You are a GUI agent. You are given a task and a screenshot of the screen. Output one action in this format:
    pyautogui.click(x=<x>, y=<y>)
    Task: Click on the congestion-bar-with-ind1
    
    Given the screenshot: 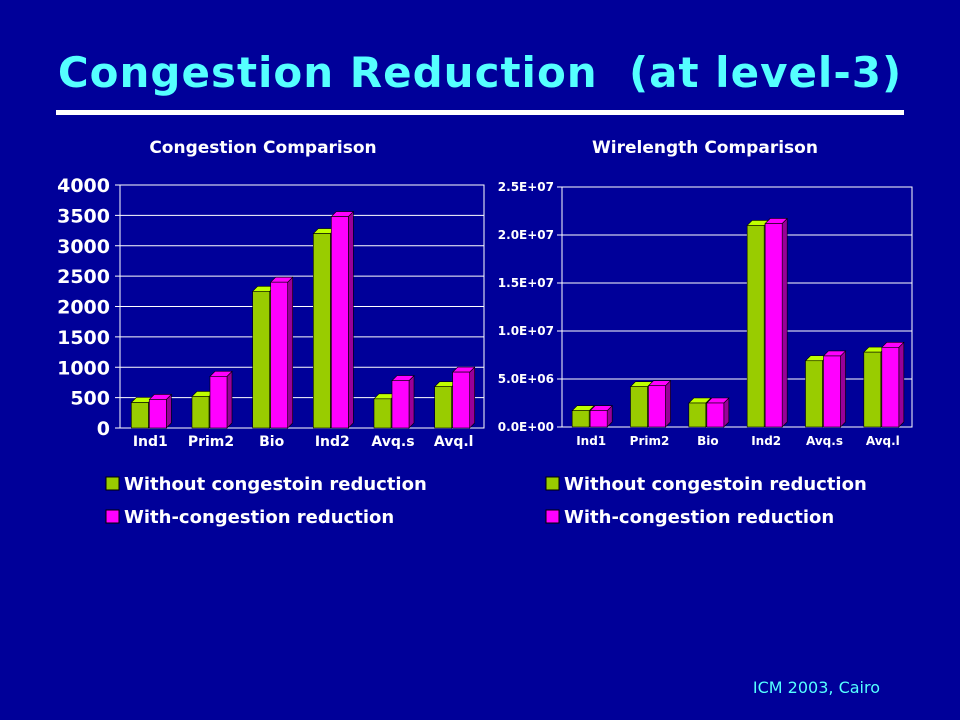 What is the action you would take?
    pyautogui.click(x=160, y=411)
    